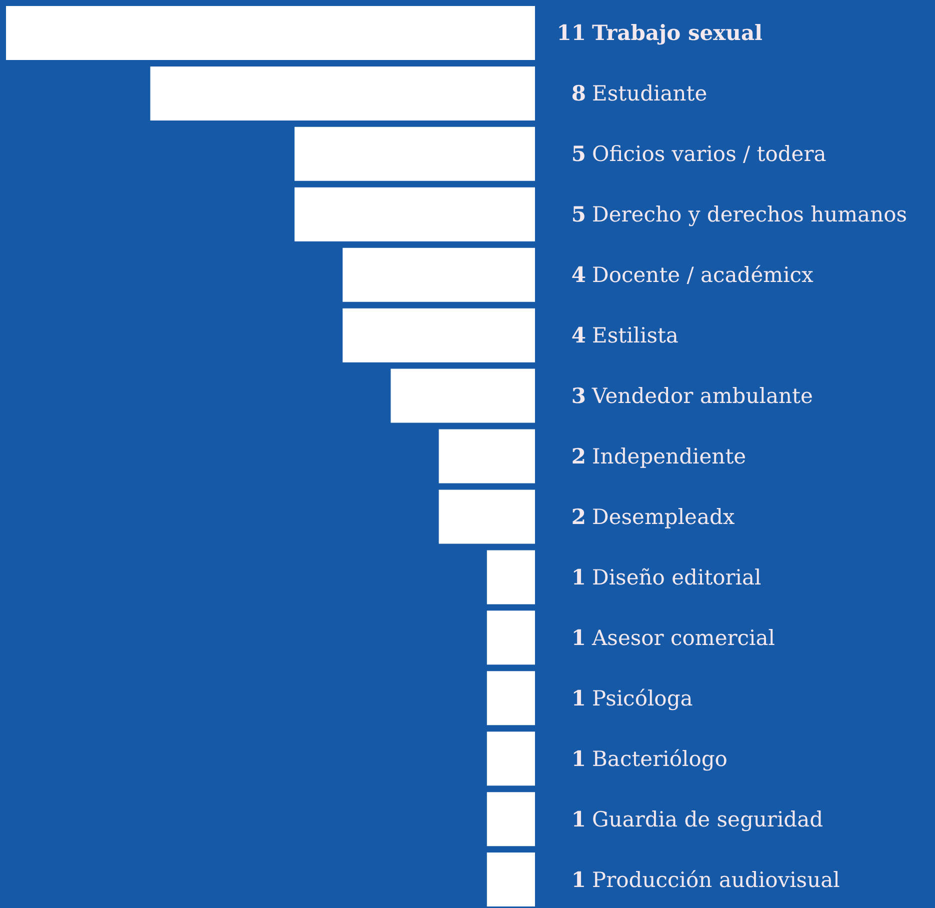 This screenshot has width=935, height=908. I want to click on data-label: 8, so click(578, 93).